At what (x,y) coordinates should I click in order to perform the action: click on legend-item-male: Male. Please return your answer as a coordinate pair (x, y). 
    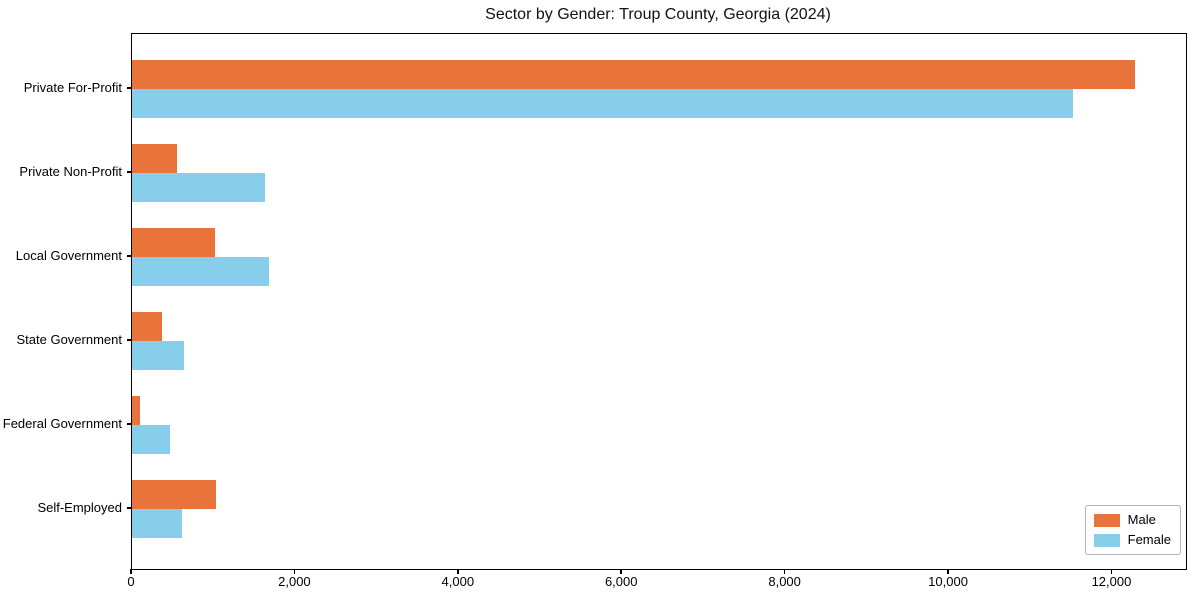
    Looking at the image, I should click on (1132, 519).